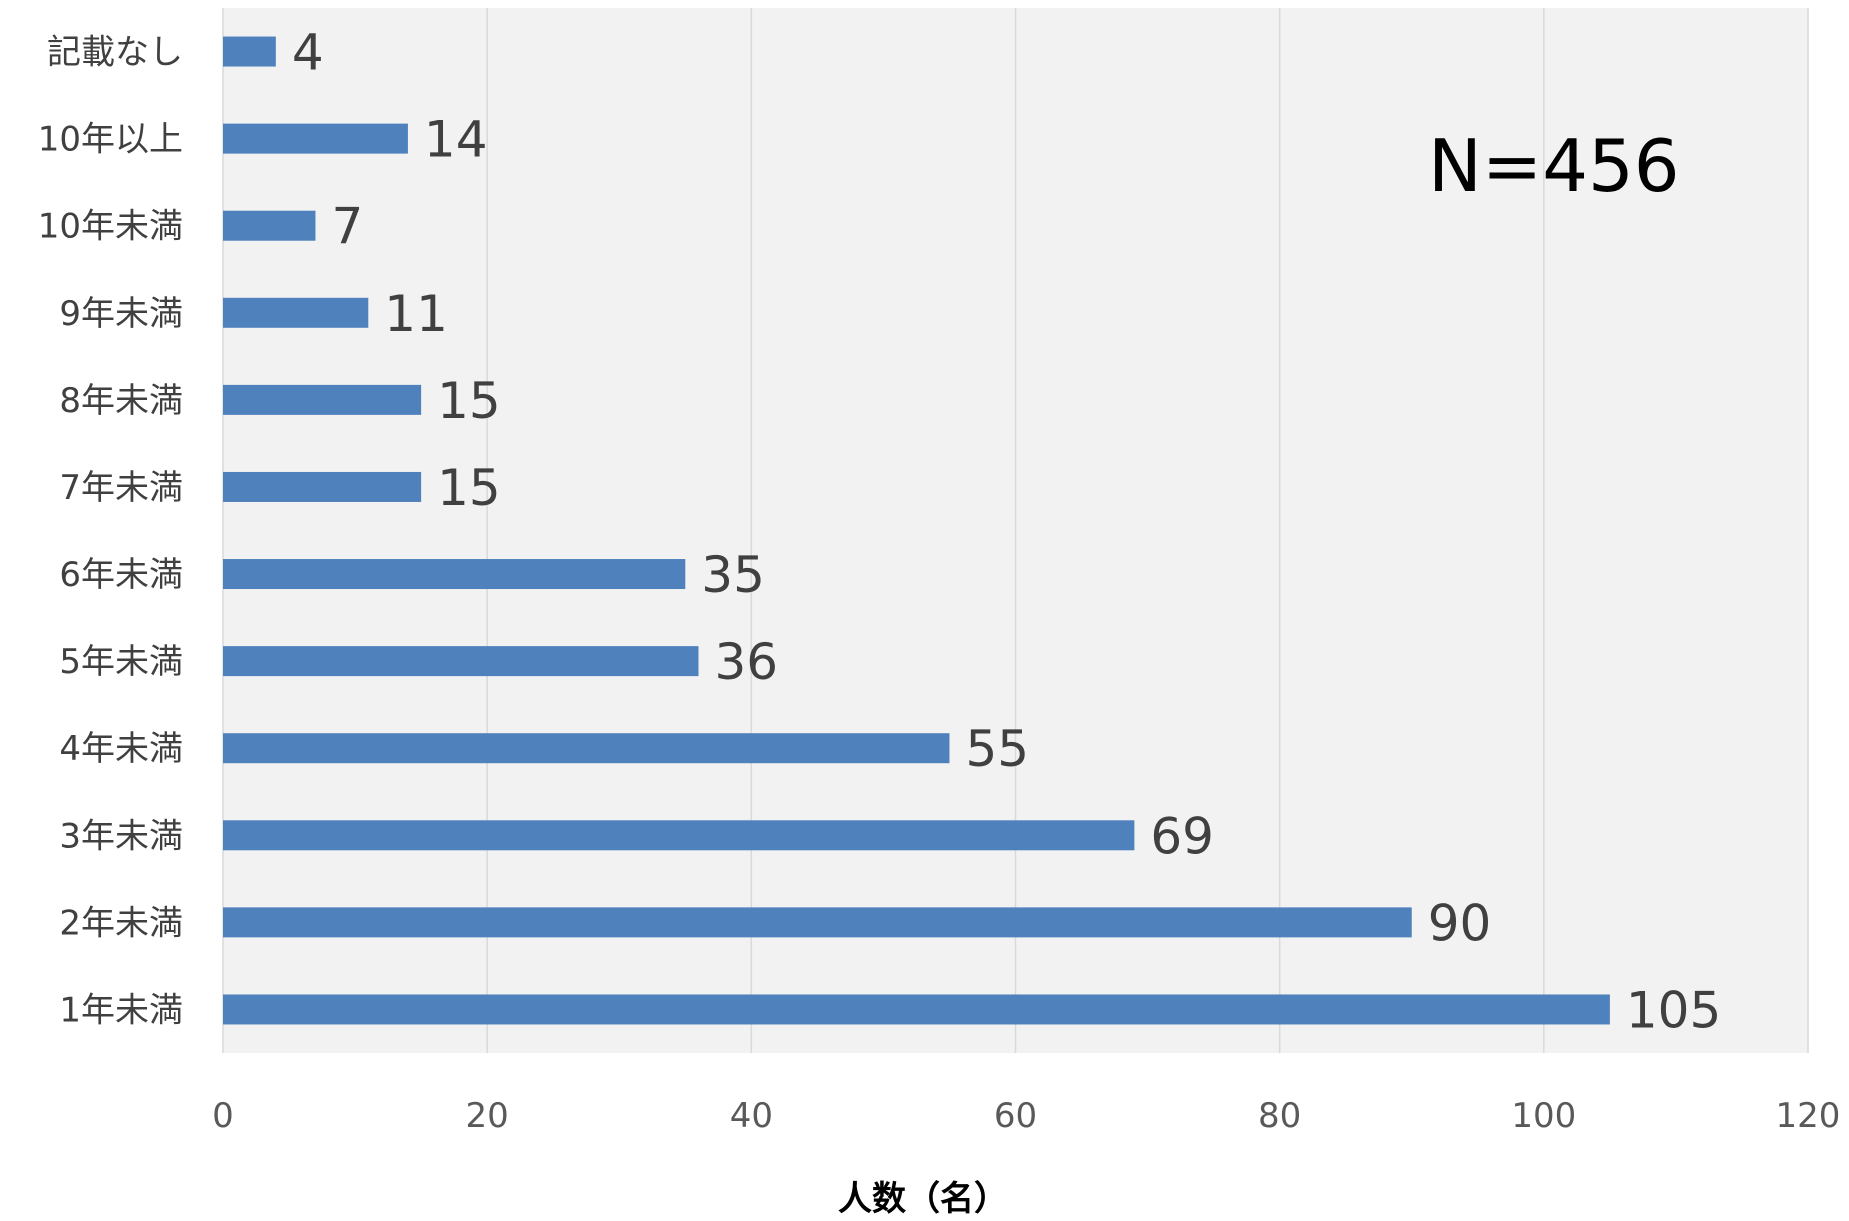 This screenshot has width=1849, height=1221. I want to click on x-tick-label: 0, so click(223, 1116).